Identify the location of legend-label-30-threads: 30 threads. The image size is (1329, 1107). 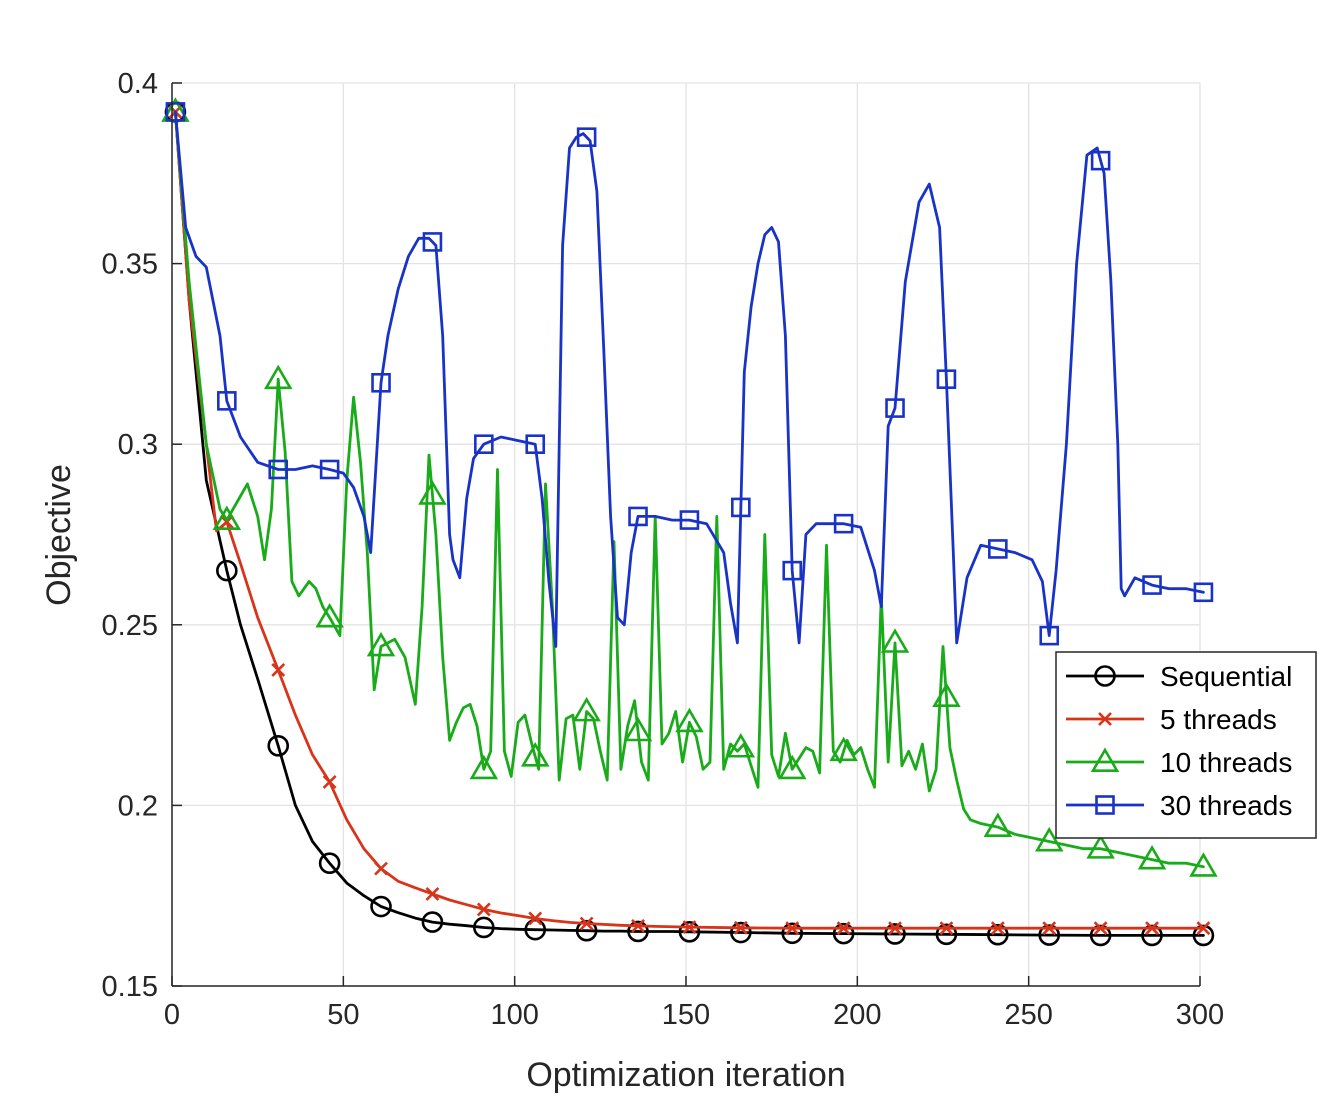
(1226, 805).